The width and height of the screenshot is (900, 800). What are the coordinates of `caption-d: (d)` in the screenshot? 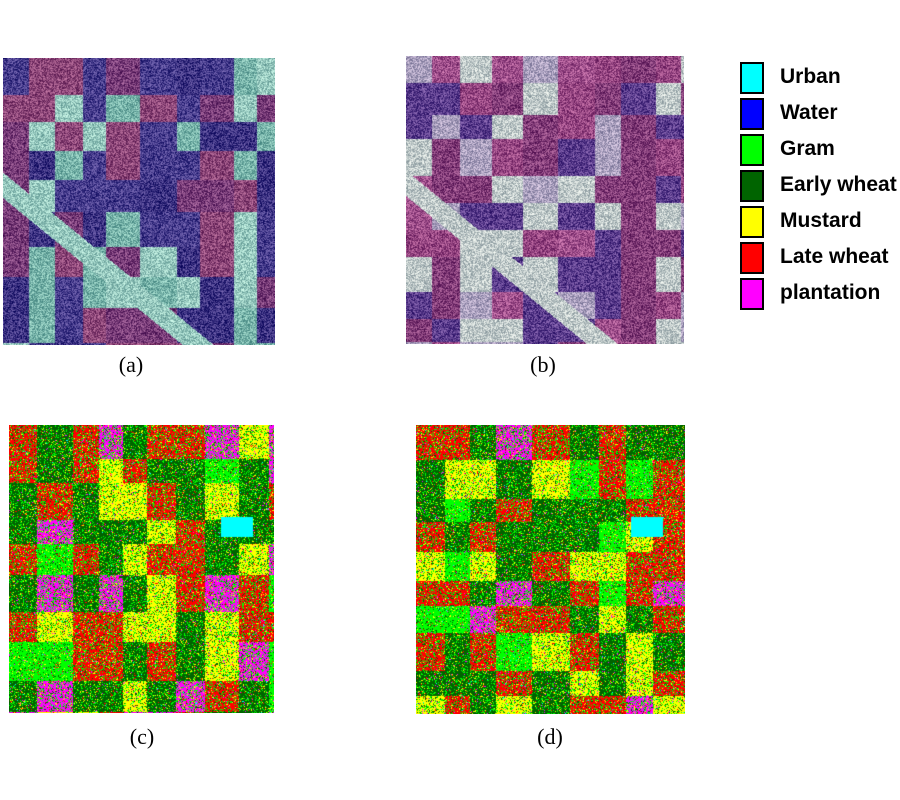 It's located at (550, 736).